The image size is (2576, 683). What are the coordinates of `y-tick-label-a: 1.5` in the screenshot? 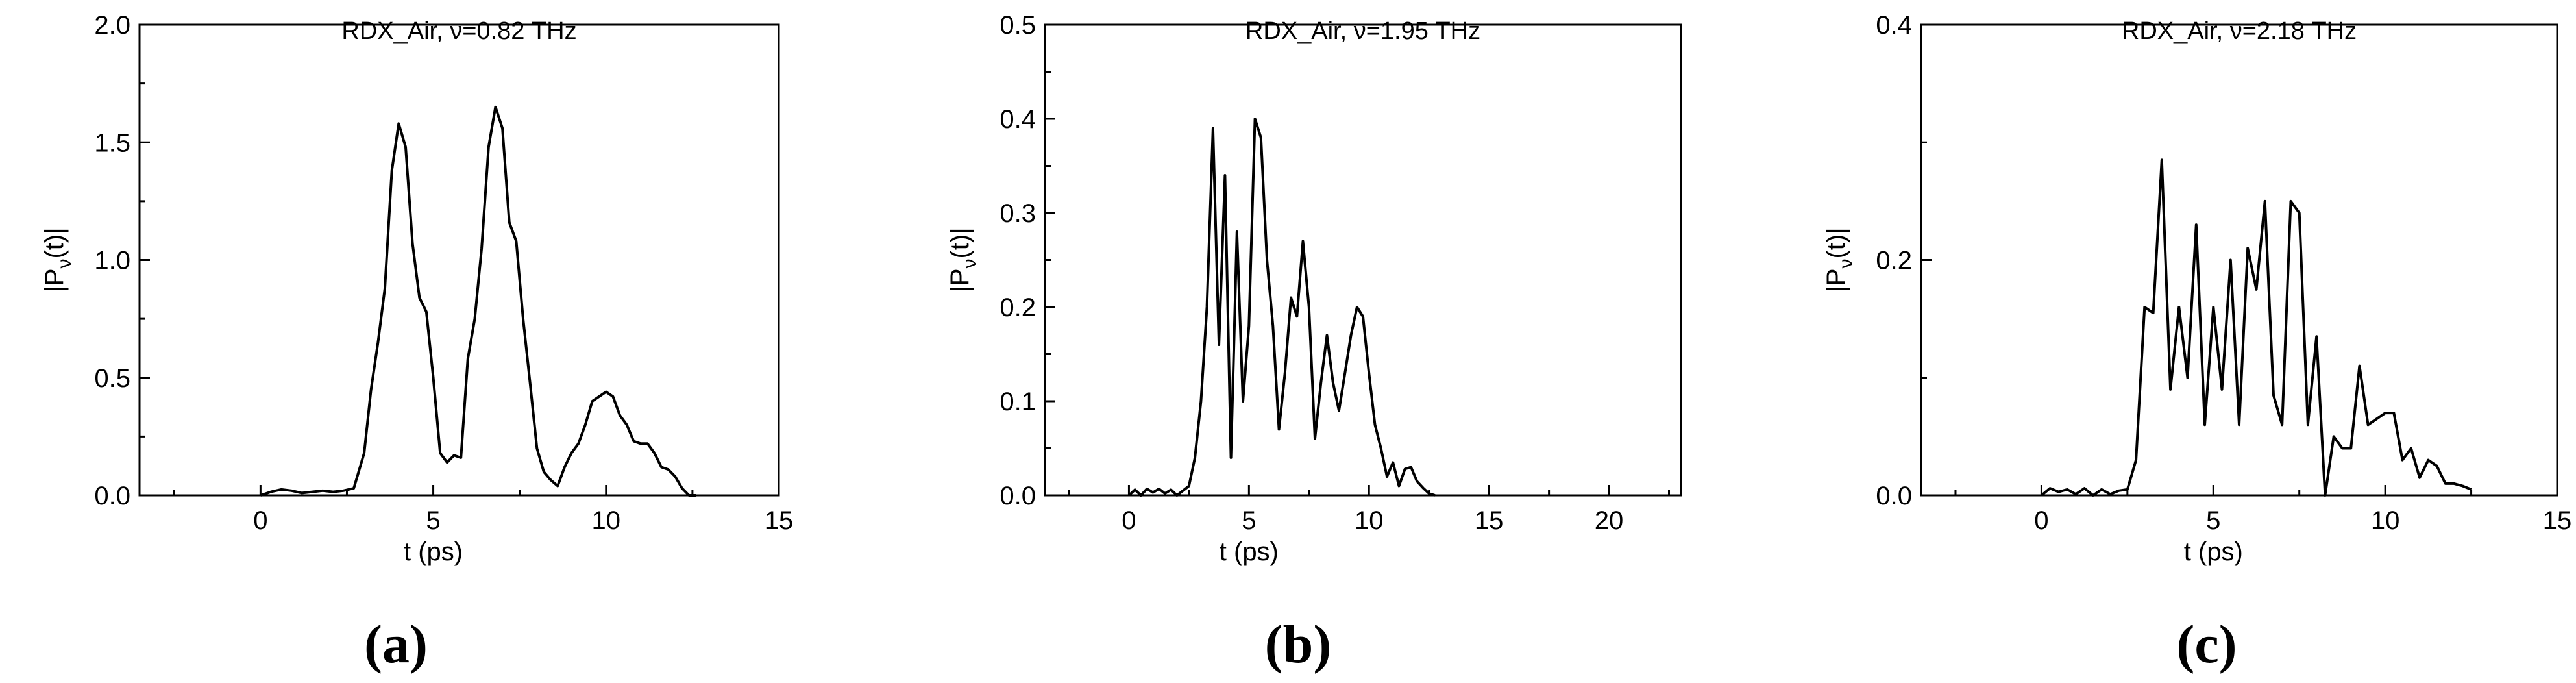 It's located at (112, 143).